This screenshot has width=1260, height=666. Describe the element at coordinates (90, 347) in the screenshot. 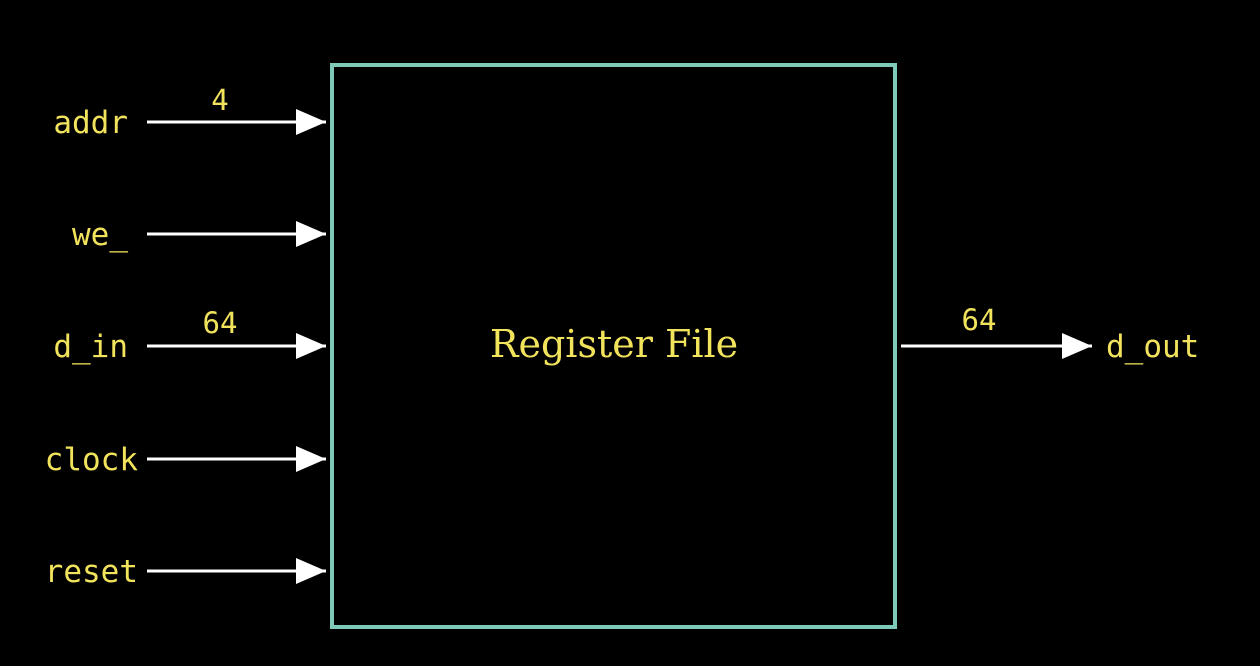

I see `port-label-d-in: d_in` at that location.